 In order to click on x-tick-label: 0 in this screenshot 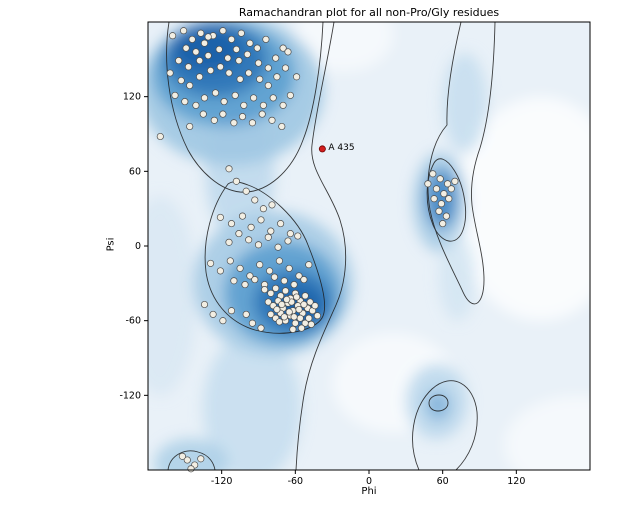, I will do `click(369, 481)`.